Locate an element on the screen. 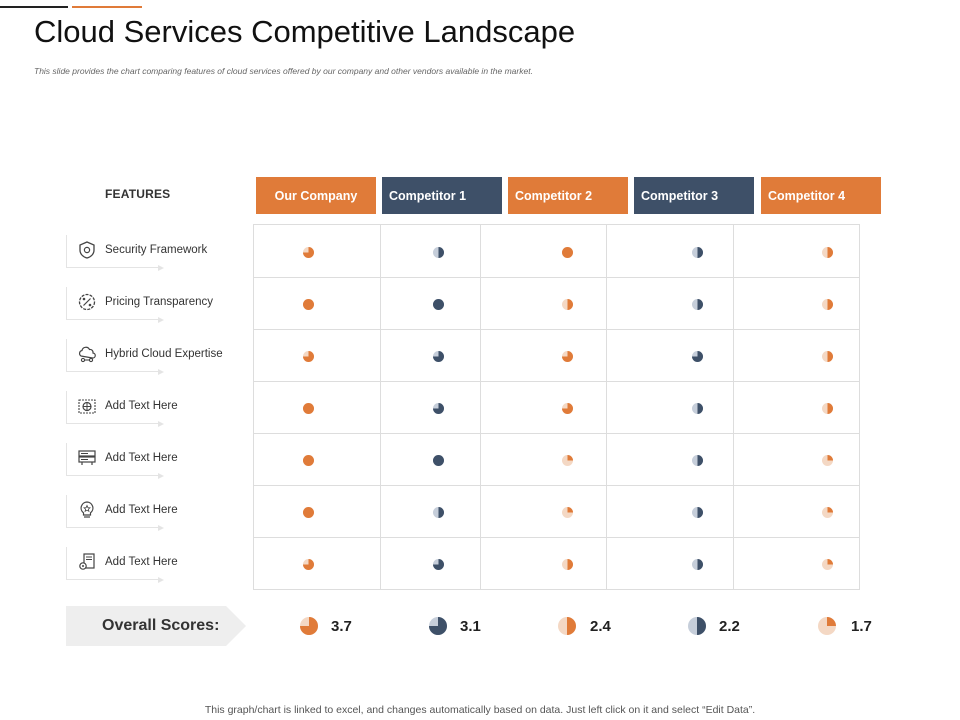 This screenshot has height=720, width=960. overall-scores-label: Overall Scores: is located at coordinates (161, 625).